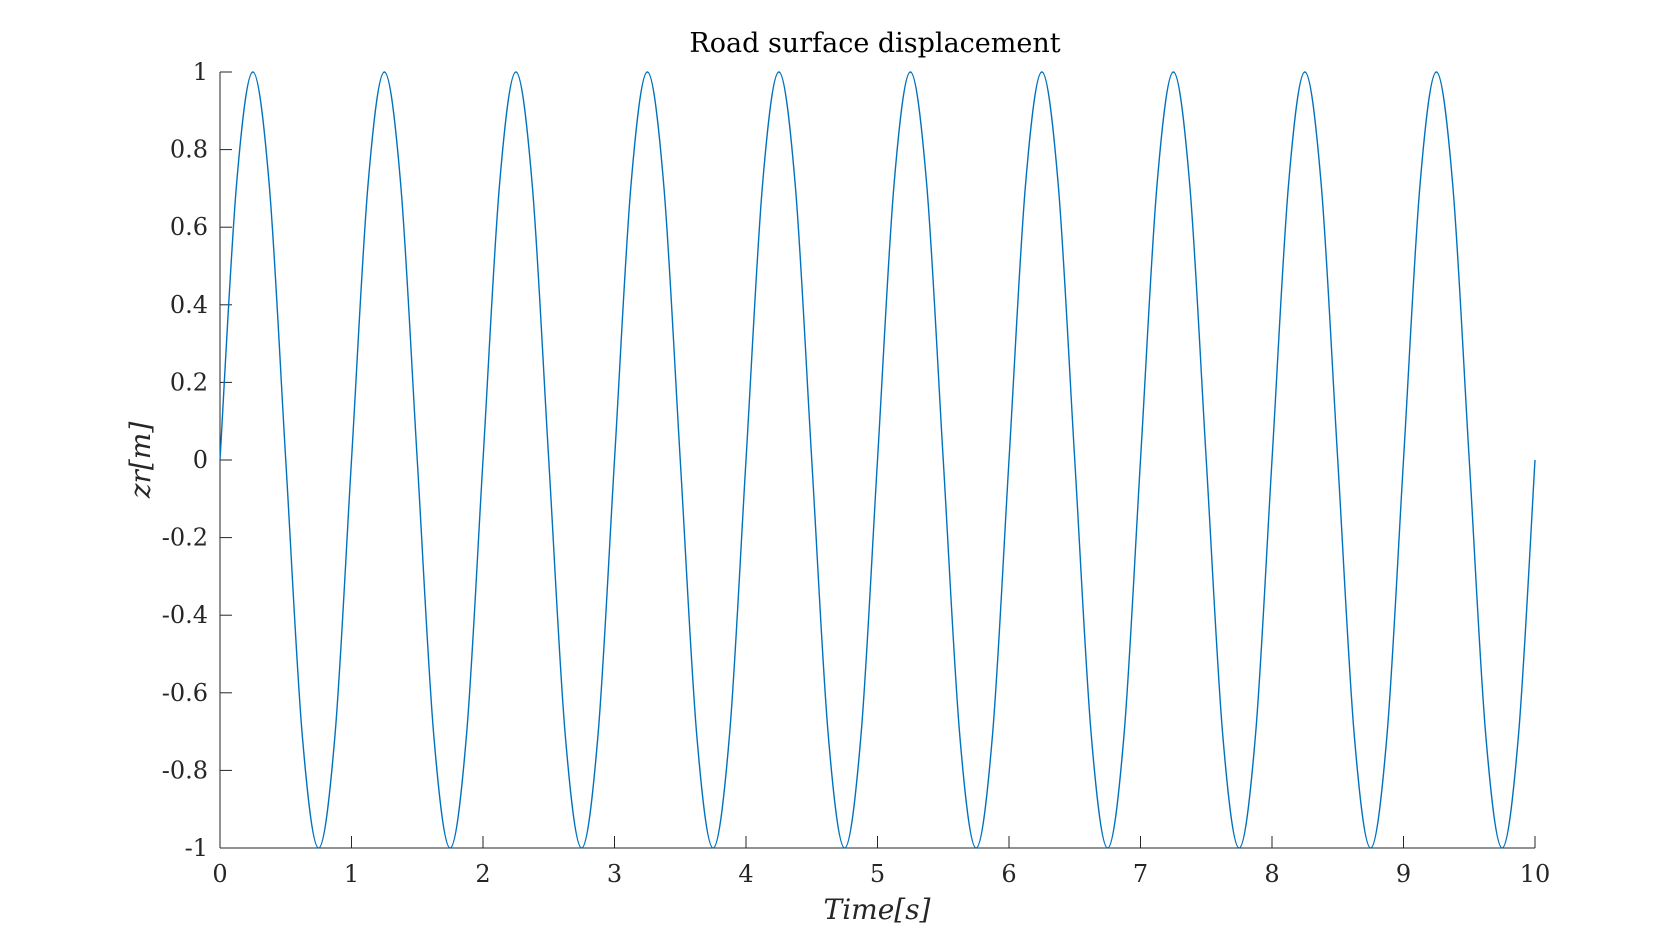 The width and height of the screenshot is (1673, 939). What do you see at coordinates (874, 43) in the screenshot?
I see `chart-title: Road surface displacement` at bounding box center [874, 43].